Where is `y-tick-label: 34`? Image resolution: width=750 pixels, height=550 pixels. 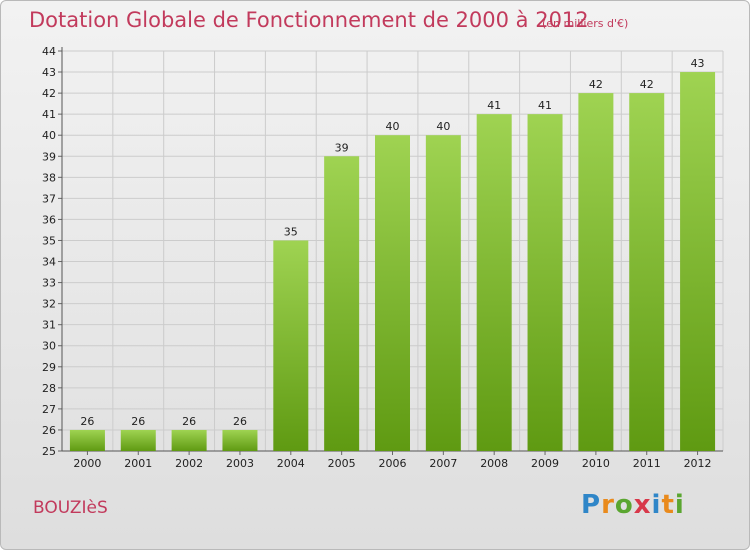 y-tick-label: 34 is located at coordinates (49, 262).